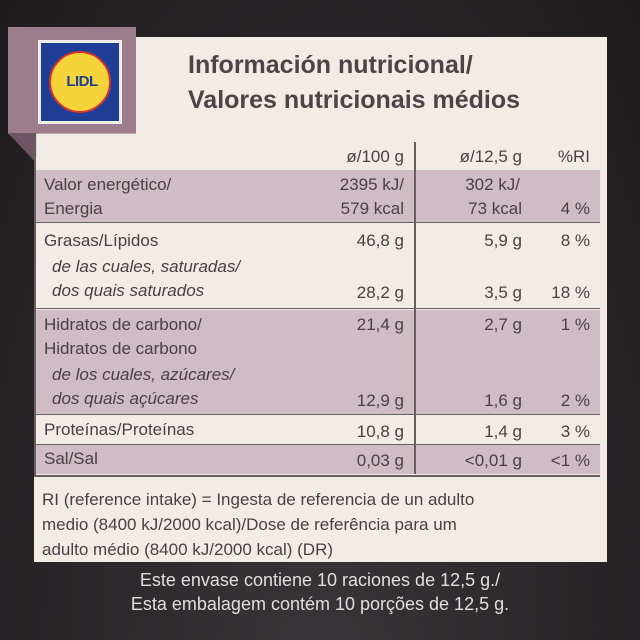 This screenshot has width=640, height=640. Describe the element at coordinates (123, 324) in the screenshot. I see `row-label: Hidratos de carbono/` at that location.